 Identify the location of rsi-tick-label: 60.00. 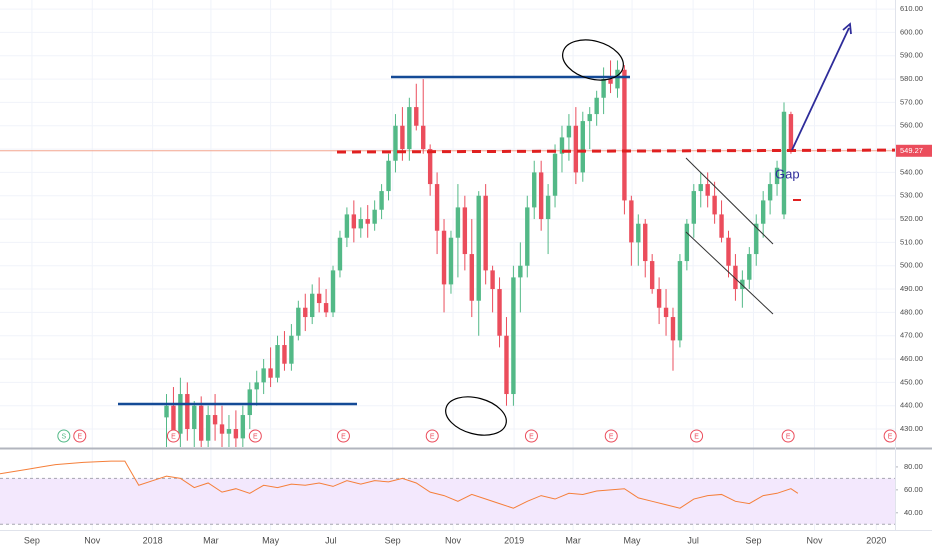
(913, 489).